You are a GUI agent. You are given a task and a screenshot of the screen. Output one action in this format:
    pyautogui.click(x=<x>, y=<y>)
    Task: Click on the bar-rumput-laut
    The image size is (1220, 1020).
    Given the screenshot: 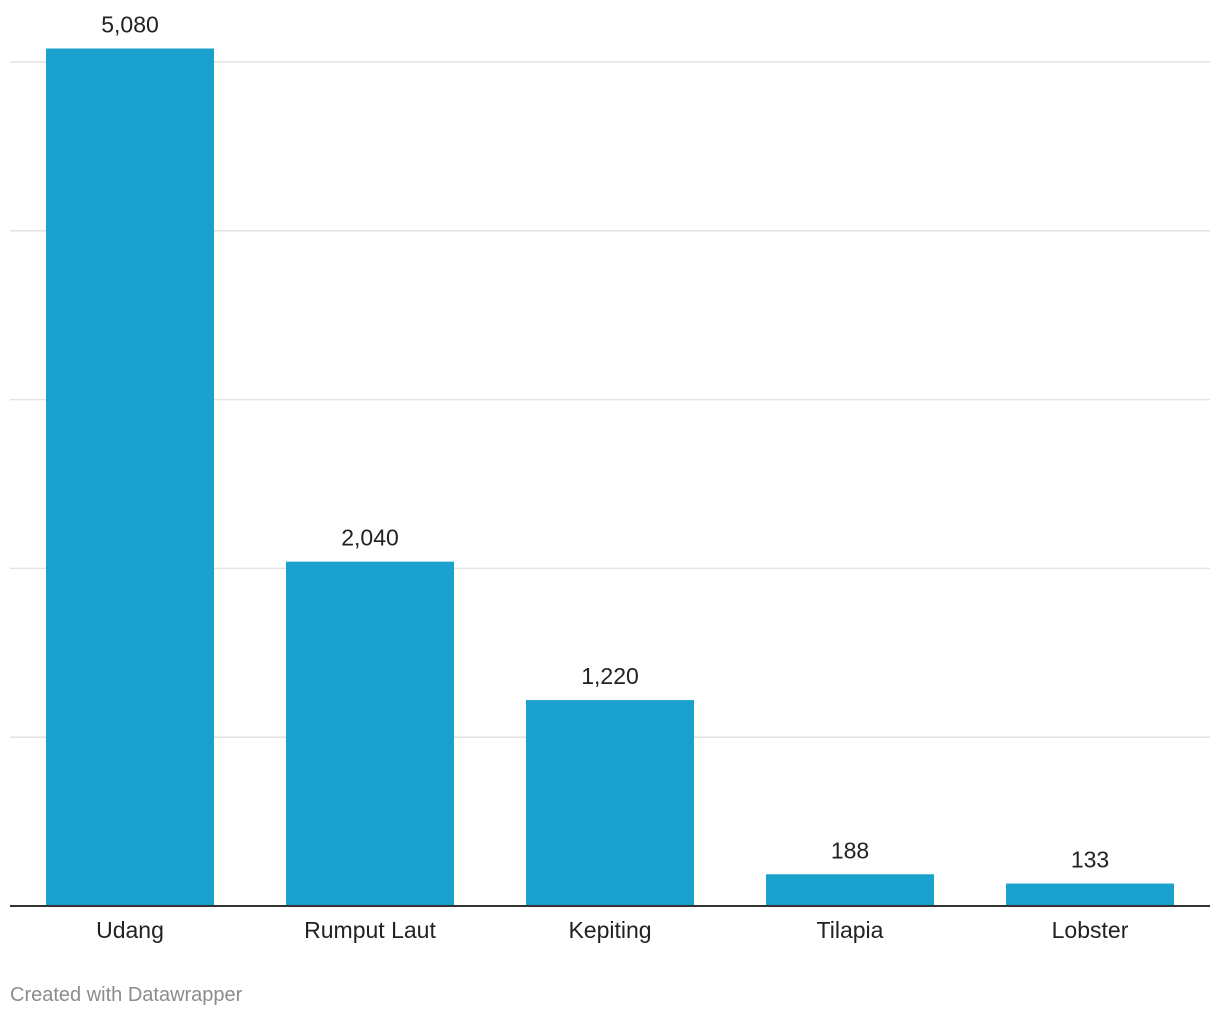 What is the action you would take?
    pyautogui.click(x=370, y=733)
    